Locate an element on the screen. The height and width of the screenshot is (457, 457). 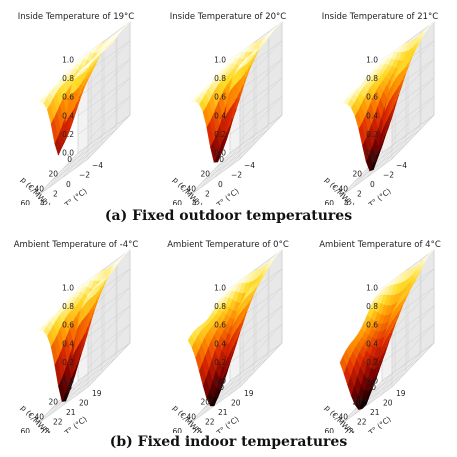
chart-title: Ambient Temperature of 4°C is located at coordinates (380, 245).